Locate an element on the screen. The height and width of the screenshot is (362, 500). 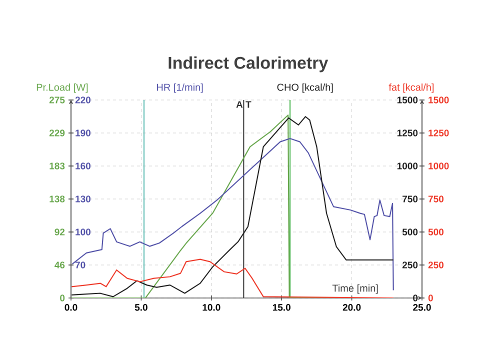
x-axis-title: Time [min] is located at coordinates (355, 289).